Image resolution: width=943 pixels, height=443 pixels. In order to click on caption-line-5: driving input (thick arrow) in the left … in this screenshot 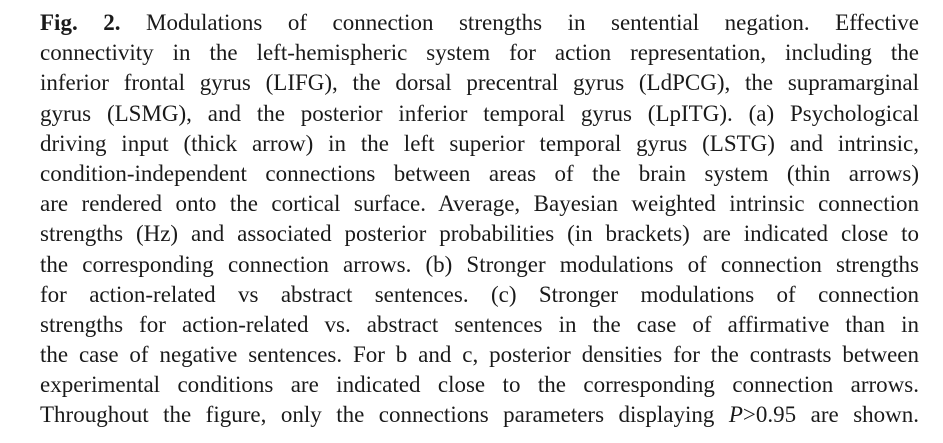, I will do `click(479, 143)`.